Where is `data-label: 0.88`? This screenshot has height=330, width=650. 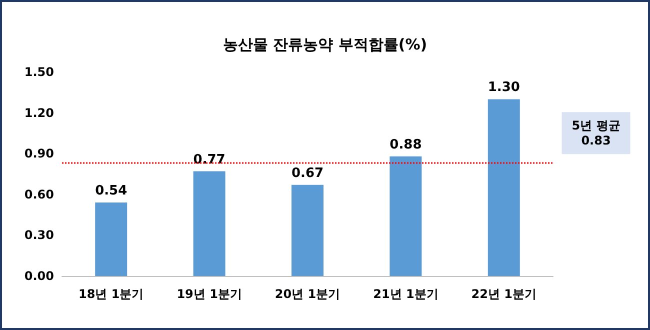 data-label: 0.88 is located at coordinates (406, 144).